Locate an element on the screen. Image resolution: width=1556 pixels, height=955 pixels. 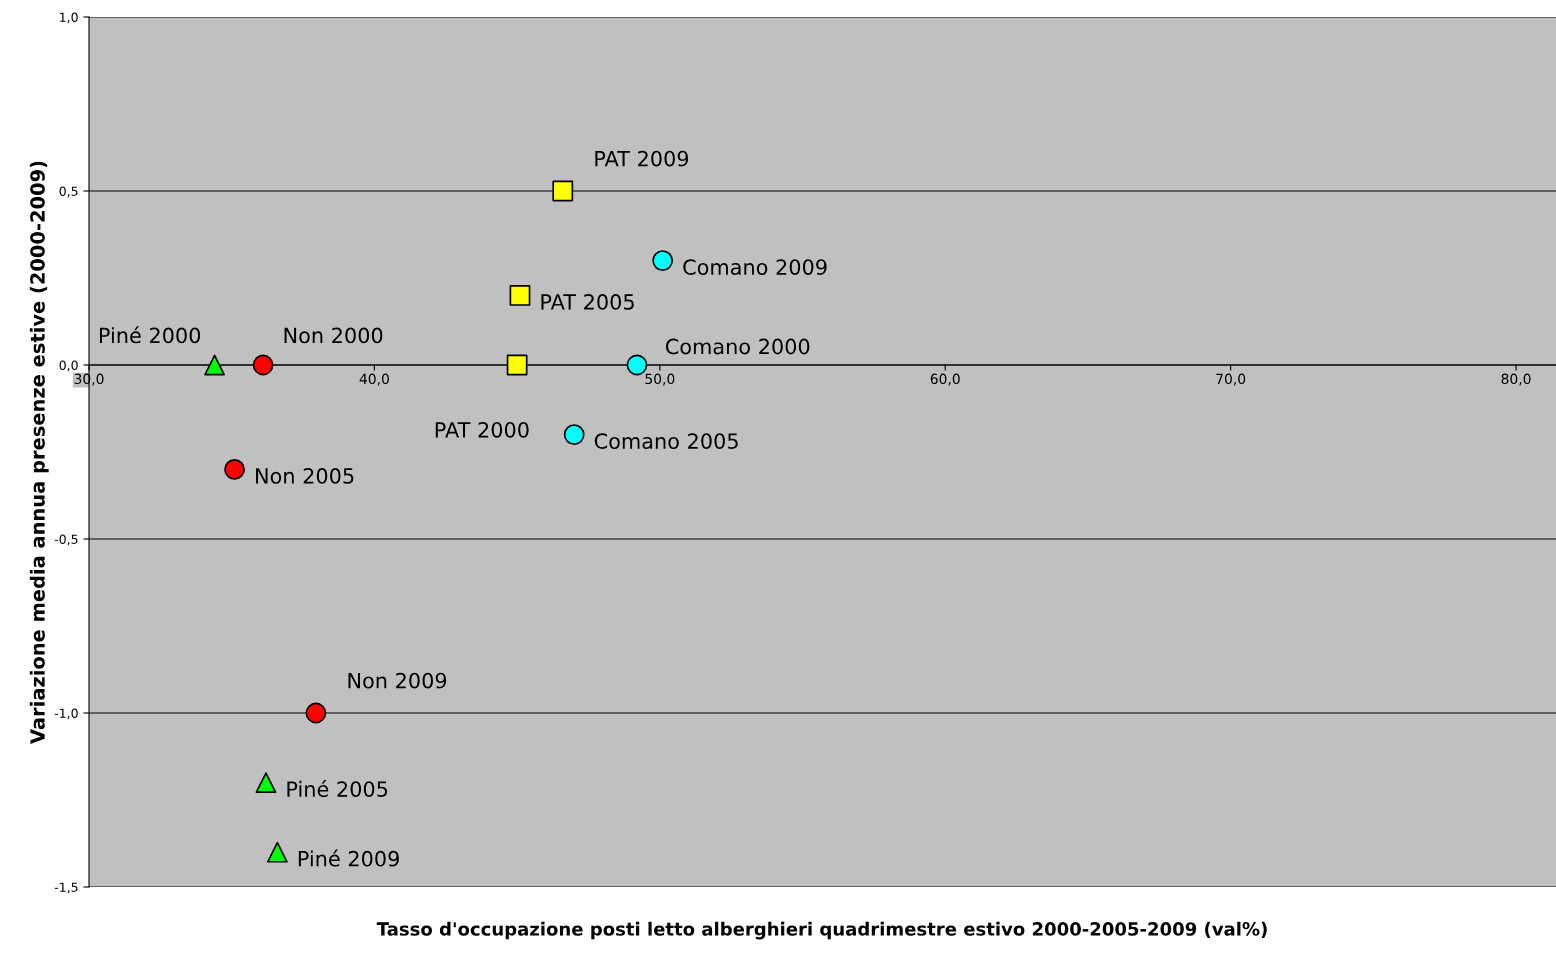
x-tick-label: 60,0 is located at coordinates (945, 379).